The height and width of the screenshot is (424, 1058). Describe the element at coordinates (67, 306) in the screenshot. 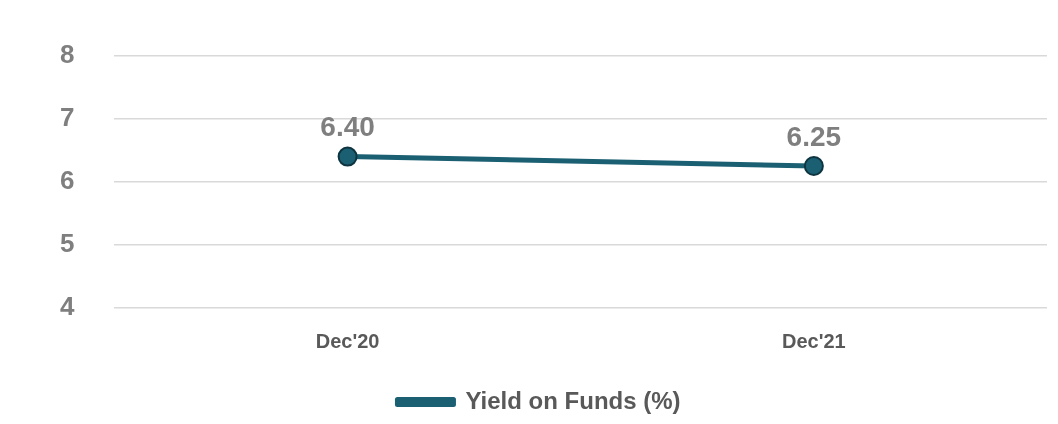

I see `y-tick-label: 4` at that location.